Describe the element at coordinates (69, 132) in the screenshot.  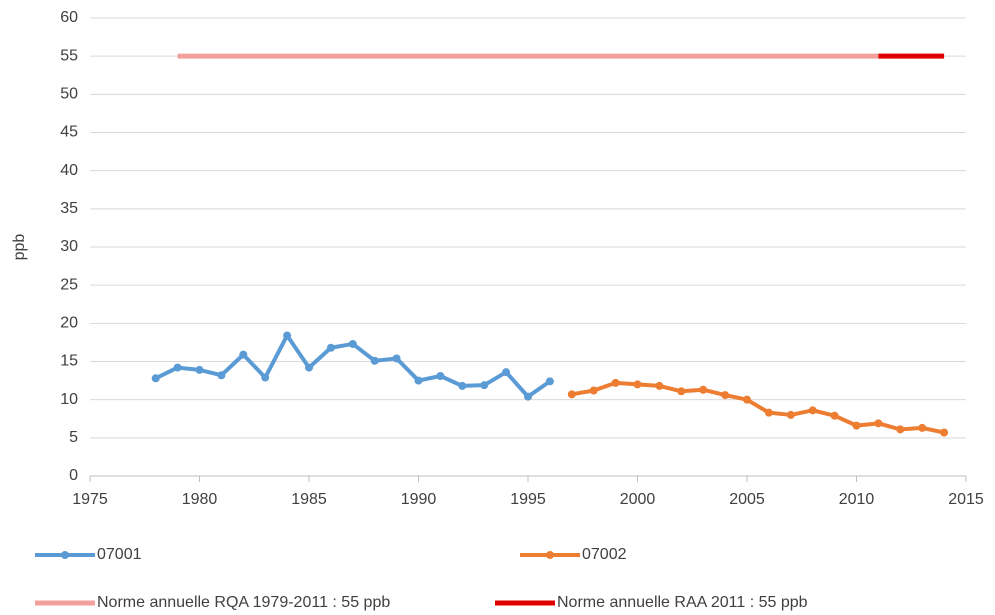
I see `y-tick-label: 45` at that location.